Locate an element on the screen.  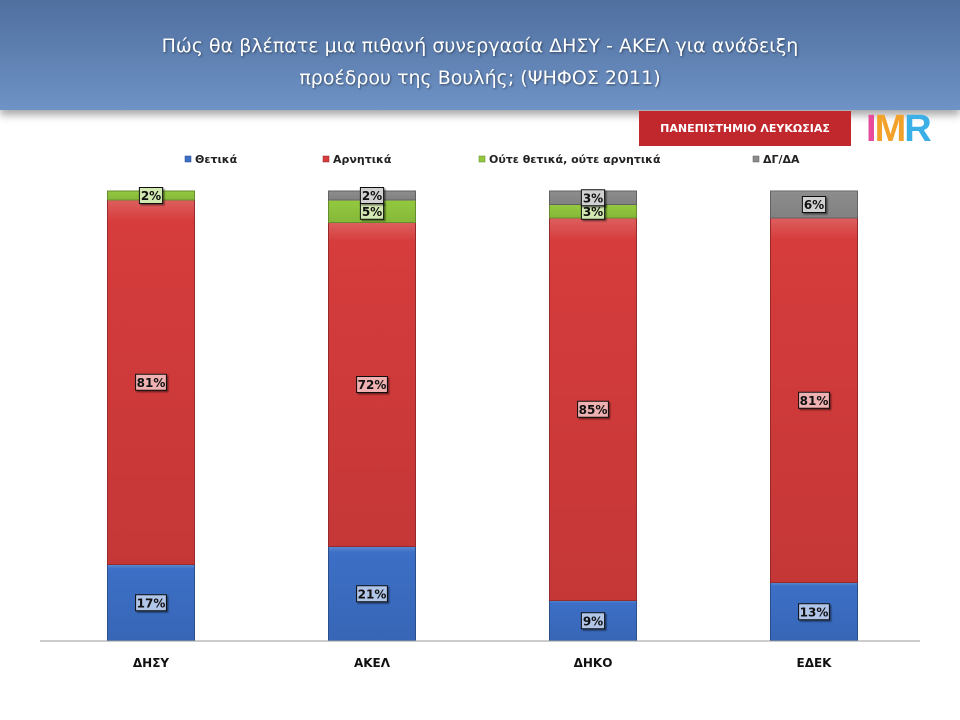
data-label: 85% is located at coordinates (593, 410).